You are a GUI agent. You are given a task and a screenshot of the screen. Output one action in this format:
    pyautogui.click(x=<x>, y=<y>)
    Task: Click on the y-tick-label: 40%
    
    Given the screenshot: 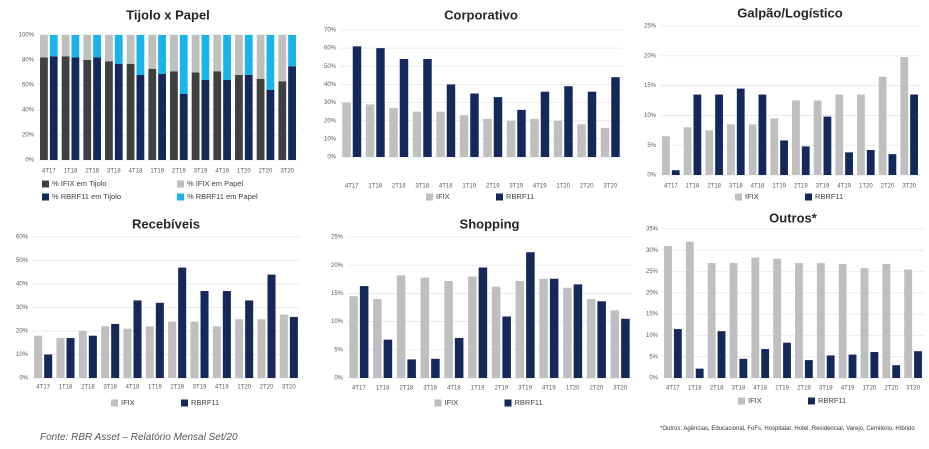 What is the action you would take?
    pyautogui.click(x=330, y=85)
    